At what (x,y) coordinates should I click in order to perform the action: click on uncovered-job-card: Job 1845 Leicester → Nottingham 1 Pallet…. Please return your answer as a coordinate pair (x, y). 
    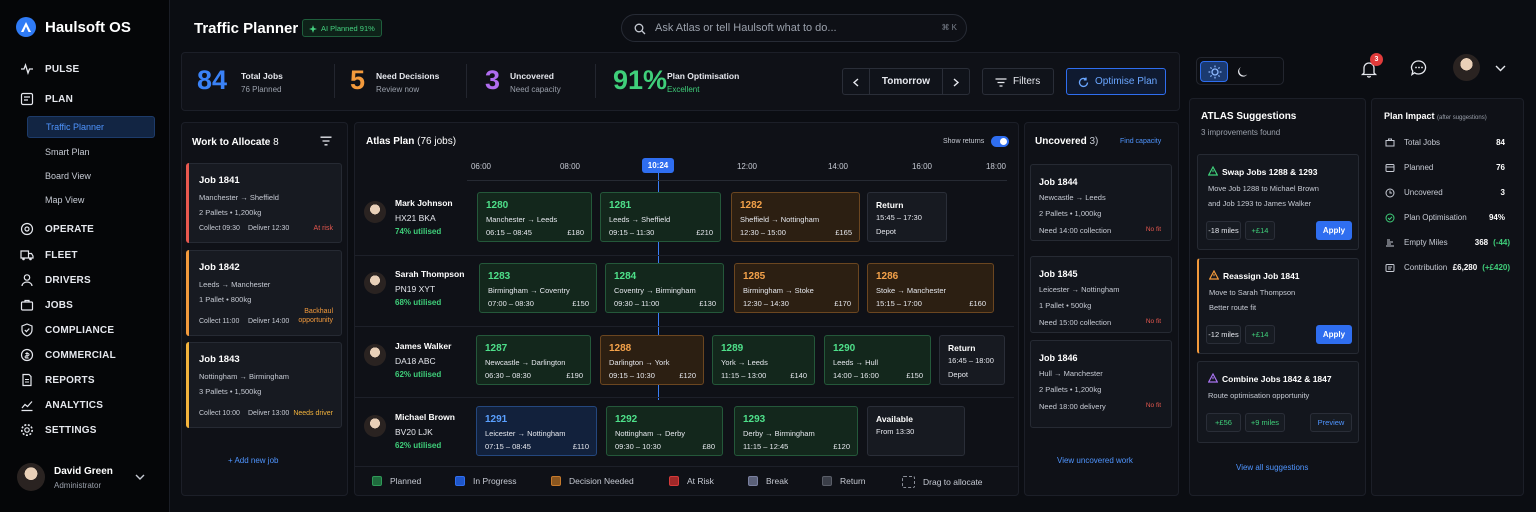
    Looking at the image, I should click on (1101, 294).